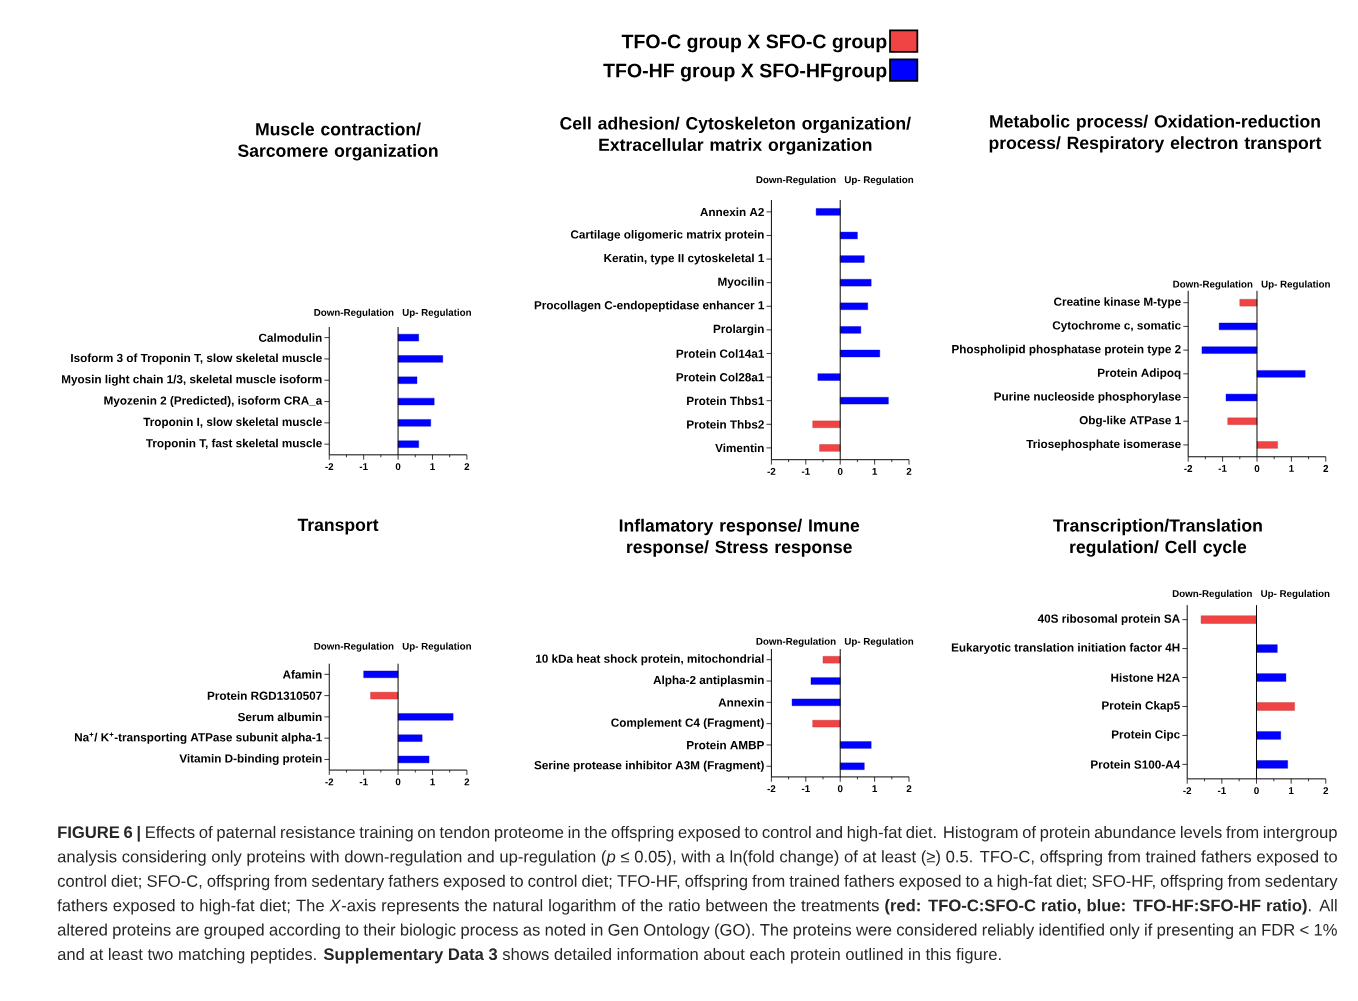 The image size is (1358, 1001). I want to click on chart-title: Metabolic process/ Oxidation-reduction process/ Respiratory electron transport, so click(1155, 133).